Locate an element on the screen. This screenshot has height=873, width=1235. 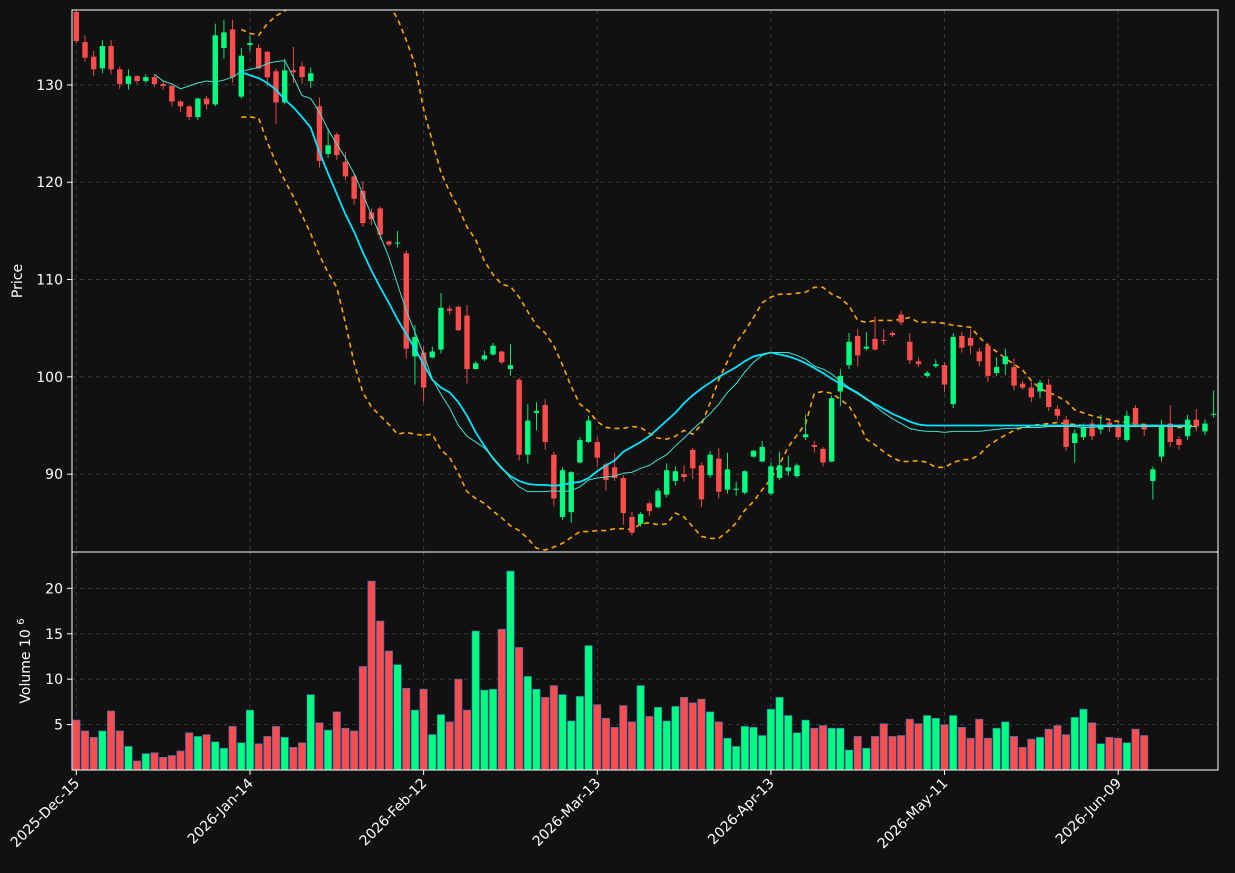
volume-tick-label: 20 is located at coordinates (54, 589).